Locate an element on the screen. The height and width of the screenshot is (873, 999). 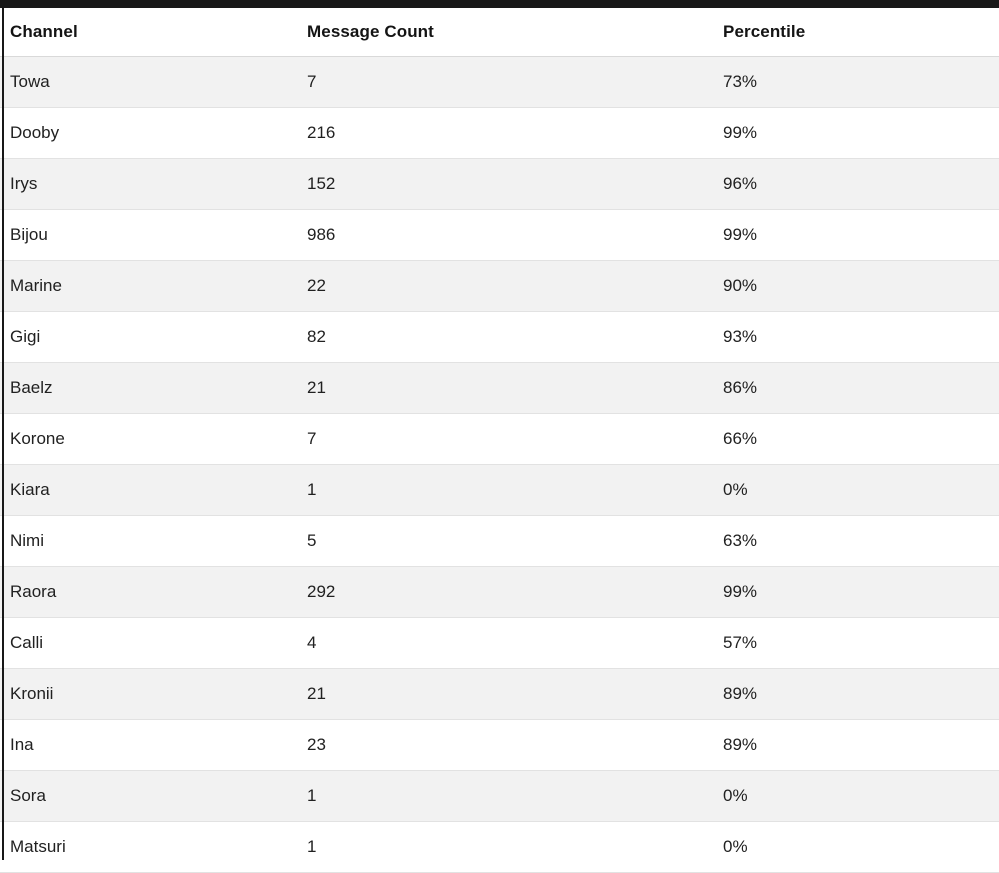
column-header-channel: Channel is located at coordinates (148, 32).